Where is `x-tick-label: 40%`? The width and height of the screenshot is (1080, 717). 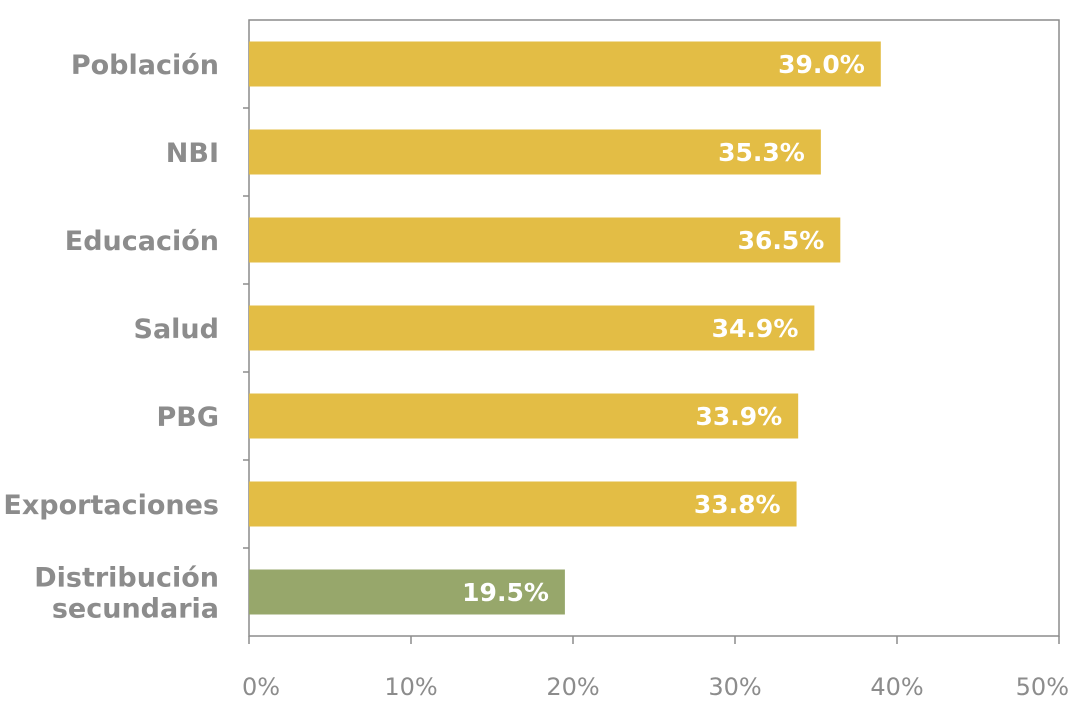
x-tick-label: 40% is located at coordinates (896, 687).